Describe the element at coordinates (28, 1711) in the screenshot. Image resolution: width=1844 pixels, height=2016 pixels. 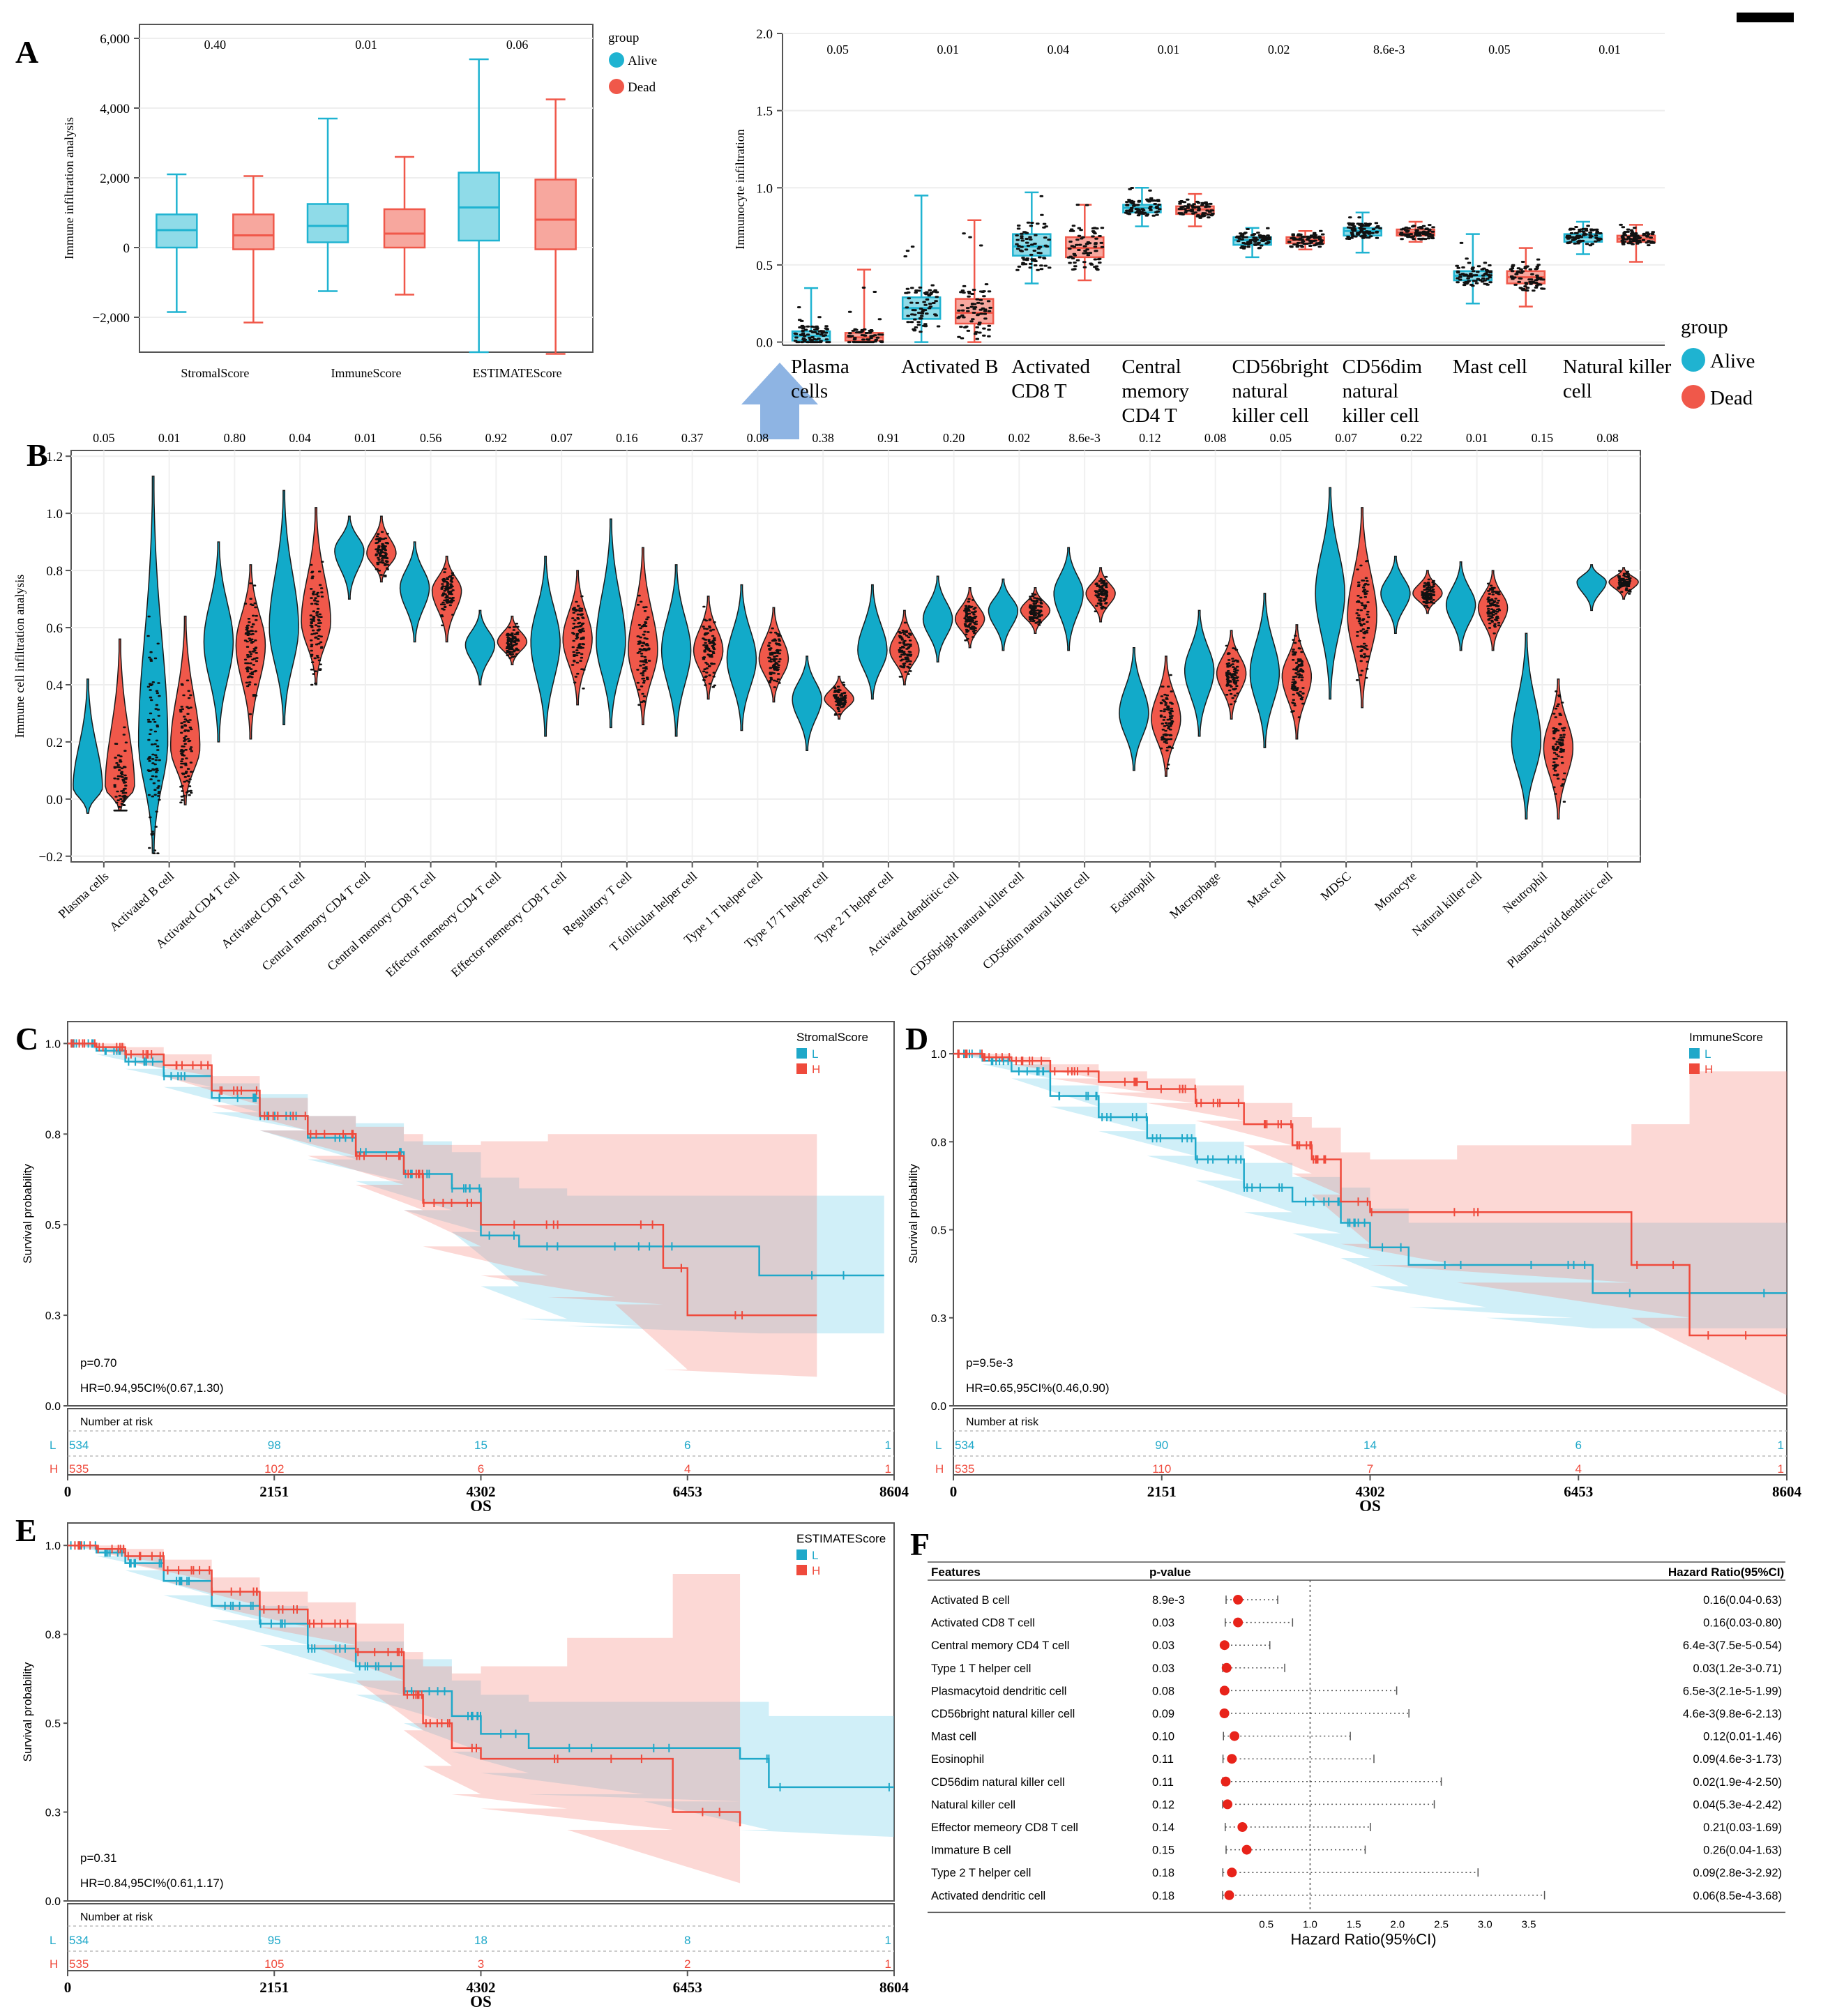
I see `e-ylabel: Survival probability` at that location.